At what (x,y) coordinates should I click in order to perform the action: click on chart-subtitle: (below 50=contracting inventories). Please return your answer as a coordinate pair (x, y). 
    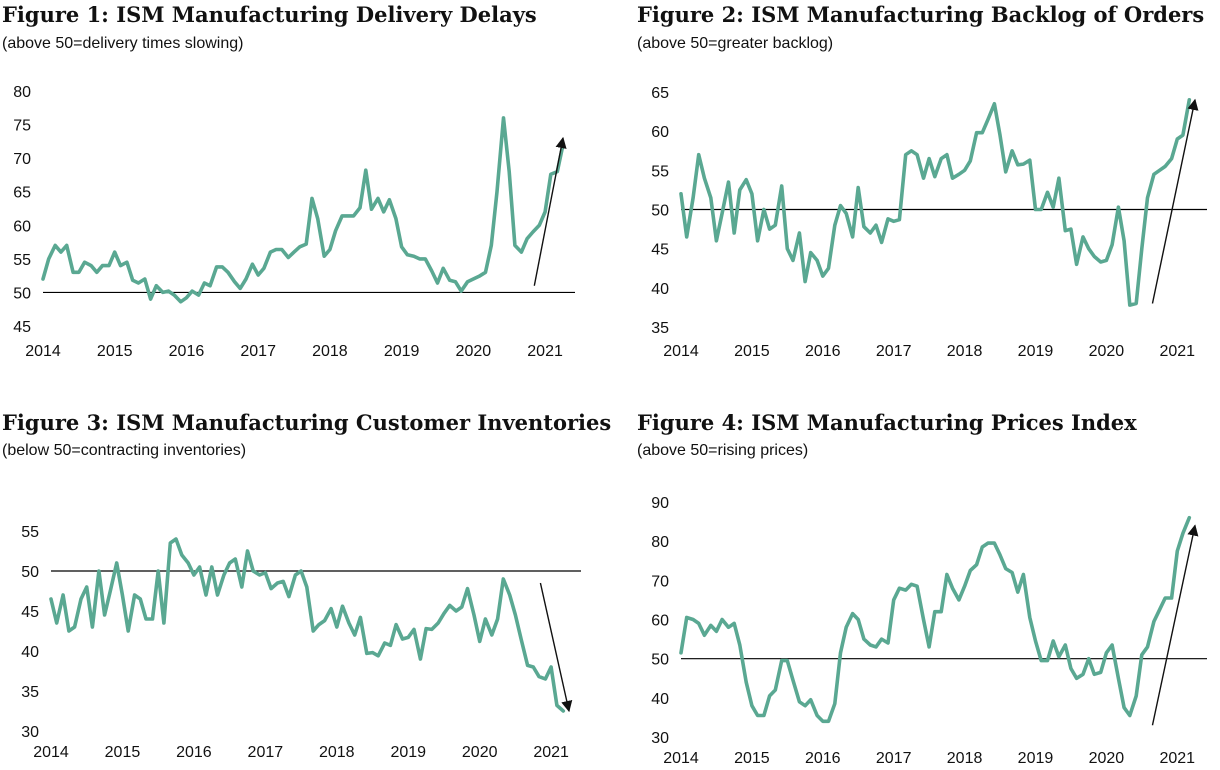
    Looking at the image, I should click on (124, 450).